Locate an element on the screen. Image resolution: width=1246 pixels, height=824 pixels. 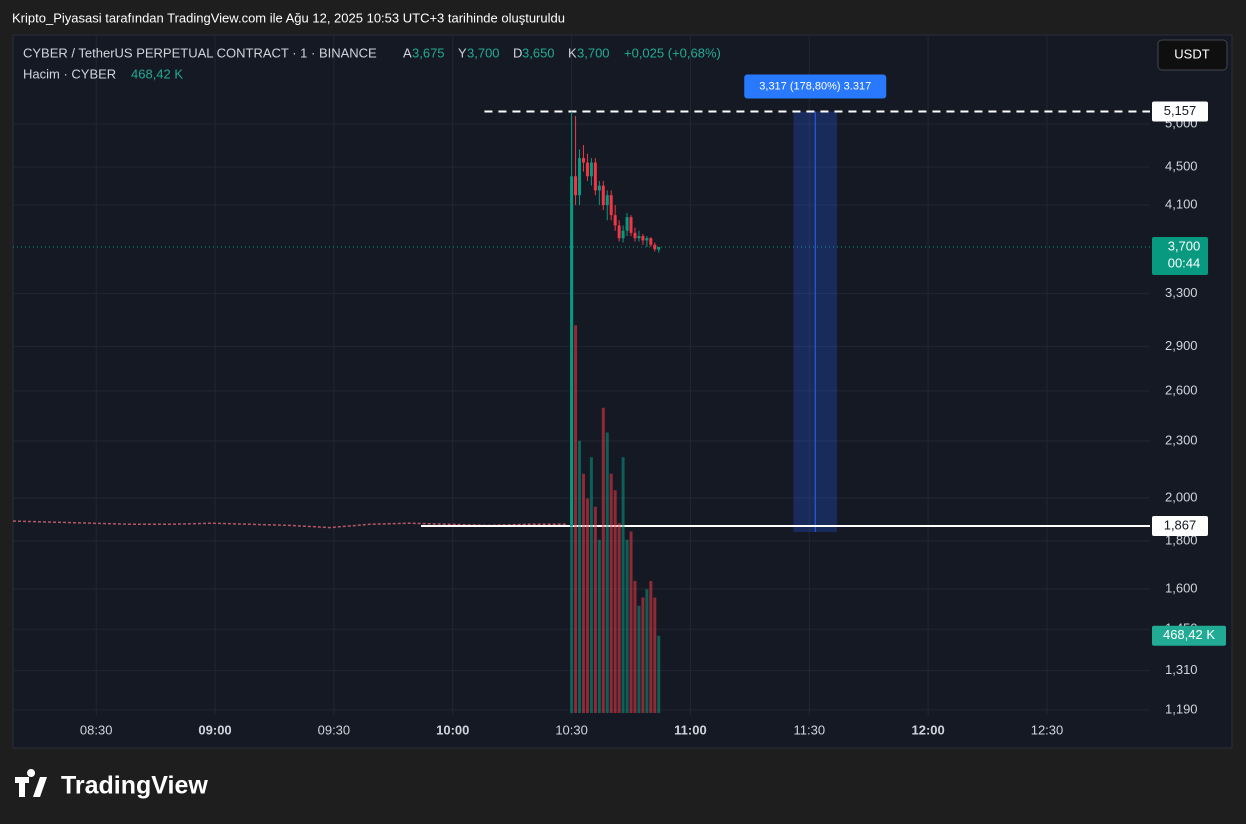
last-price-label: 3,700 is located at coordinates (1184, 245).